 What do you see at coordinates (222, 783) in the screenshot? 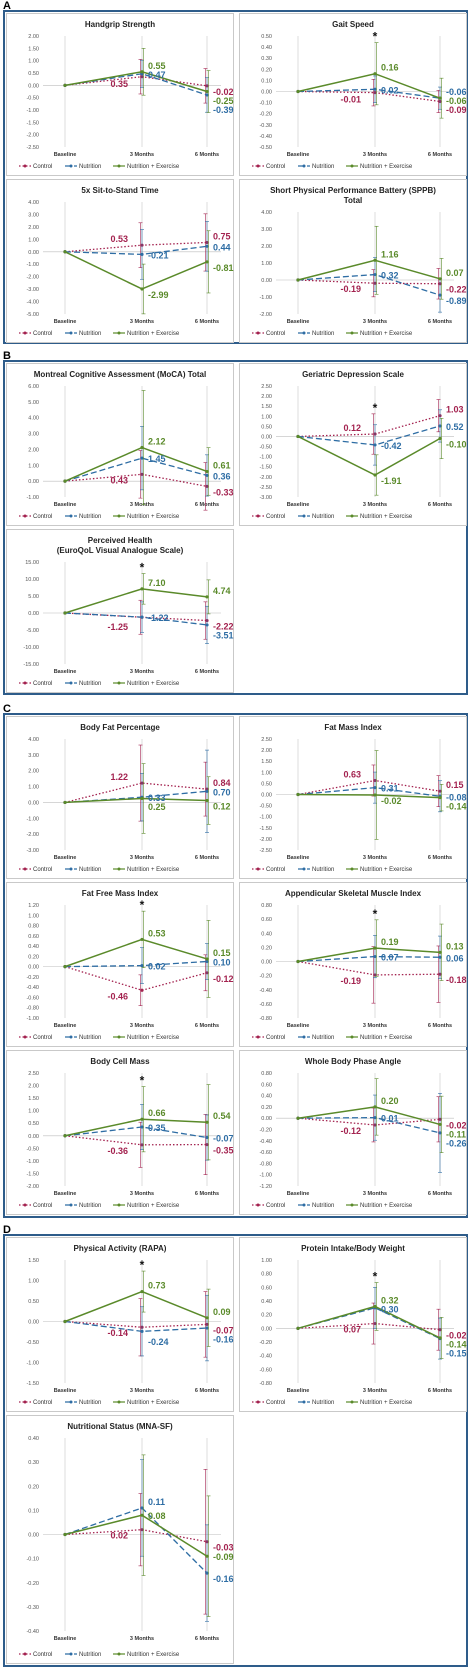
I see `data-label-control: 0.84` at bounding box center [222, 783].